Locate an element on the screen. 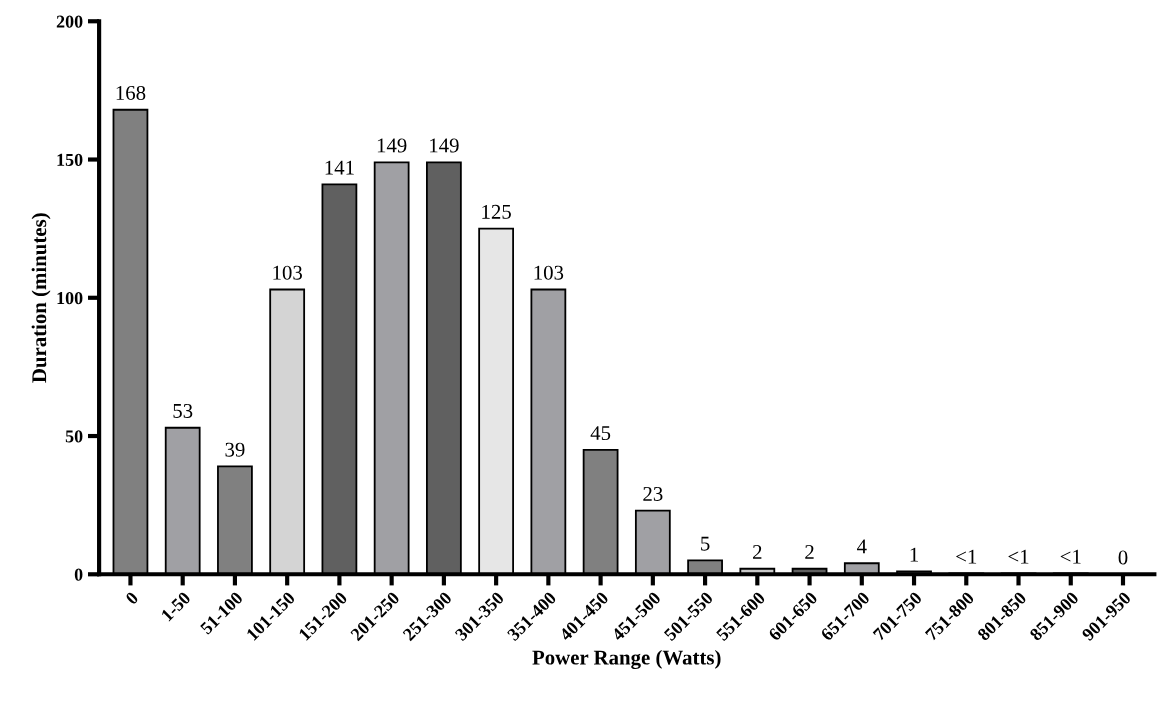 This screenshot has height=709, width=1166. data-label: 45 is located at coordinates (600, 433).